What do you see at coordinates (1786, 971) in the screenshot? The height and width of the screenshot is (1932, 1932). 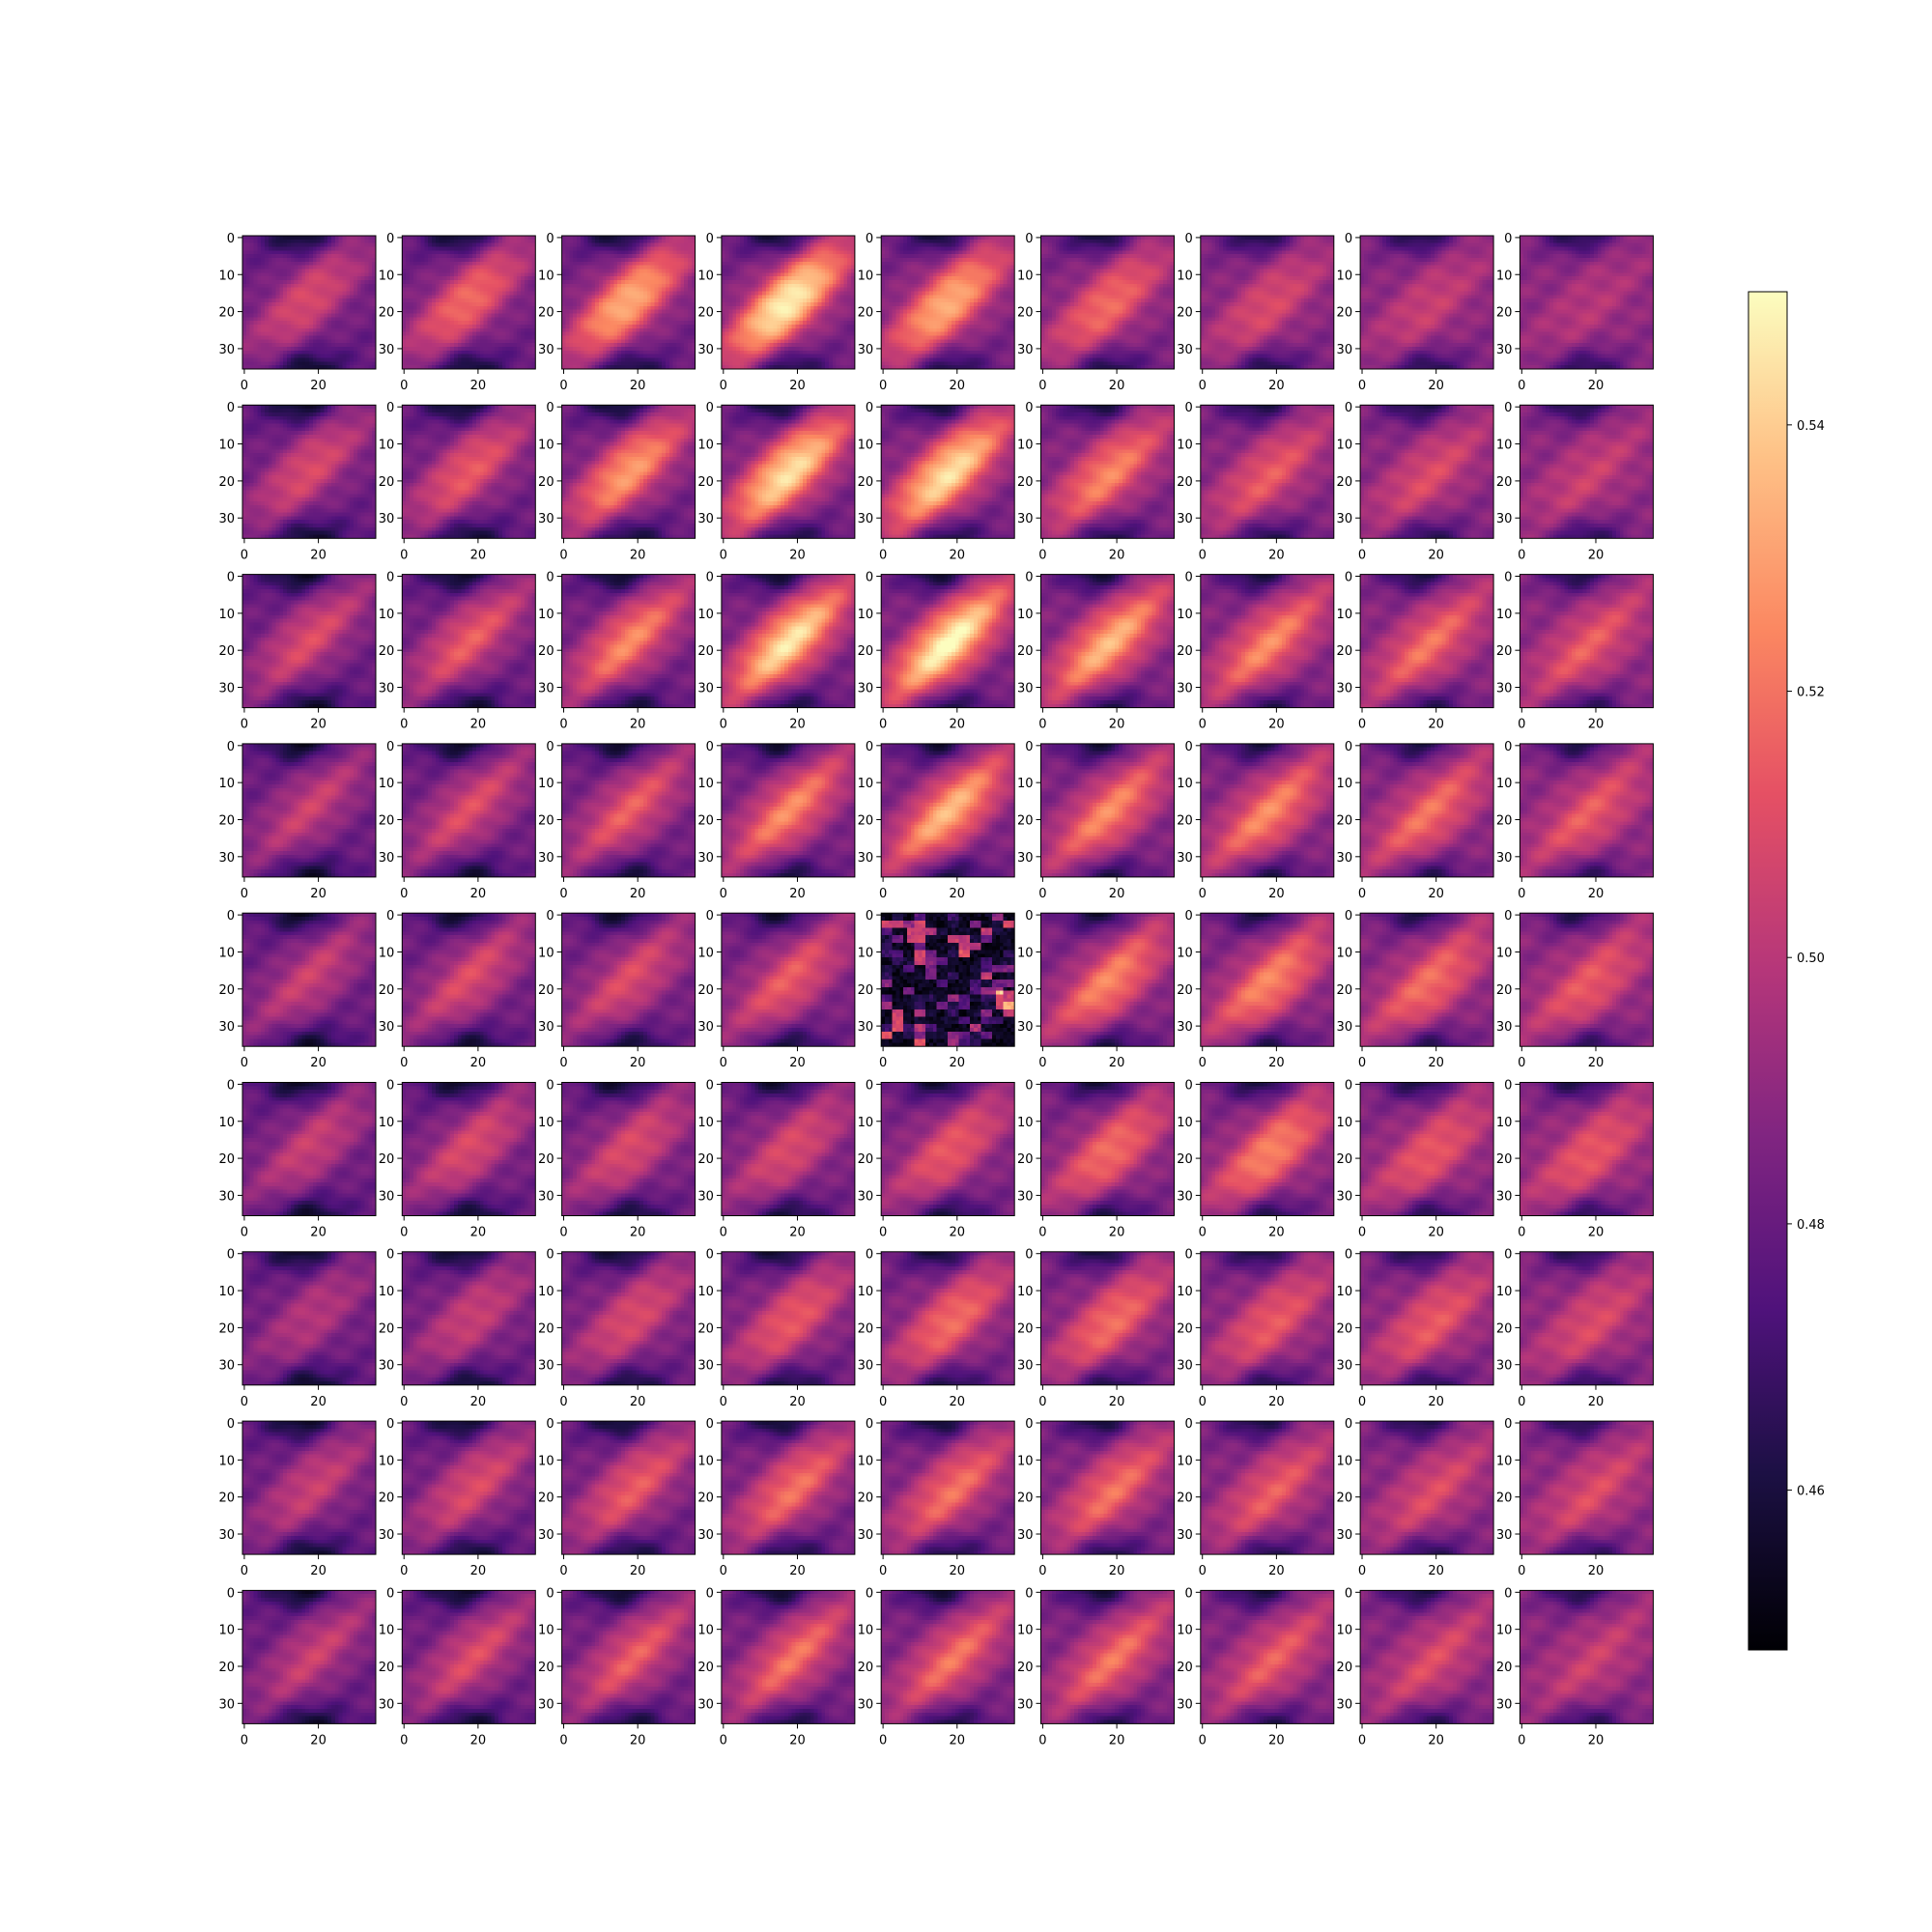 I see `colorbar: 0.46 0.48 0.50 0.52 0.54` at bounding box center [1786, 971].